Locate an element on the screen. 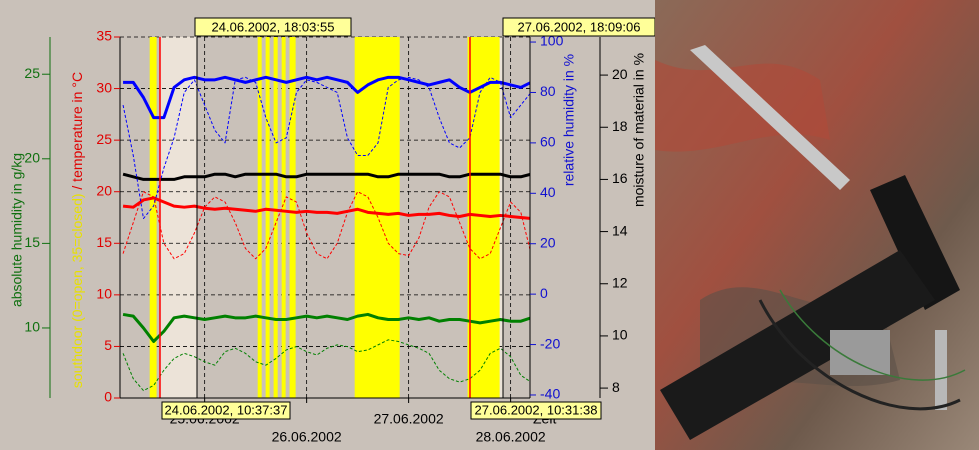 The image size is (979, 450). bracket is located at coordinates (915, 242).